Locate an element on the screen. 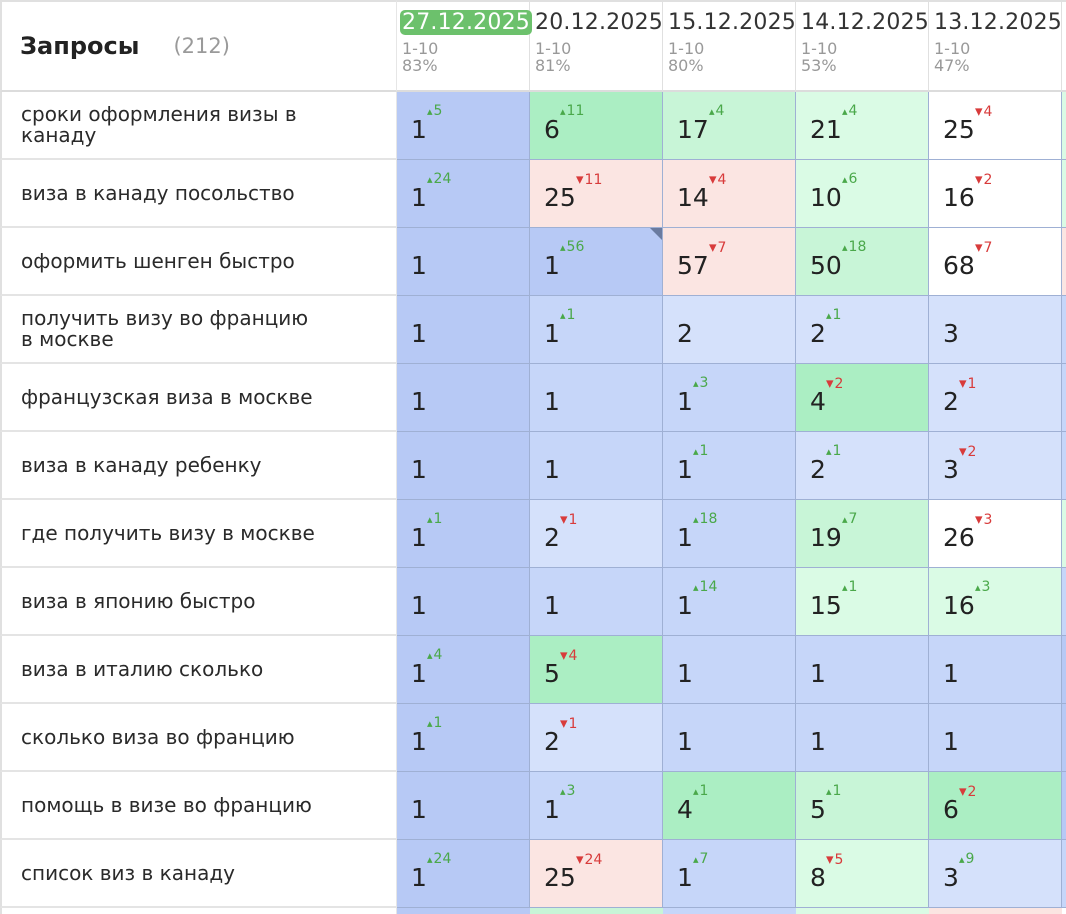 This screenshot has width=1066, height=914. position-cell: 25 ▾11 is located at coordinates (596, 194).